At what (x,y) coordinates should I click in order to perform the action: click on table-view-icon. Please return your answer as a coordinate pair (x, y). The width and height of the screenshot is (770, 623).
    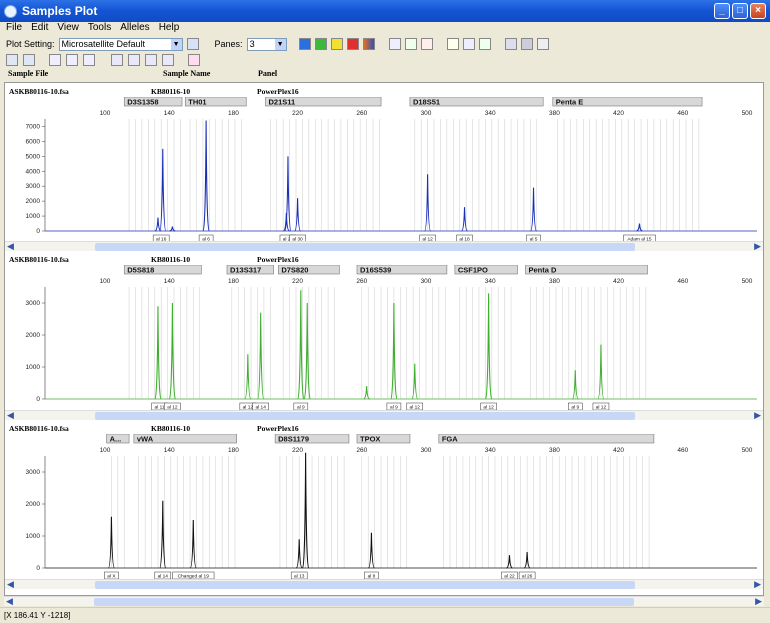
    Looking at the image, I should click on (394, 44).